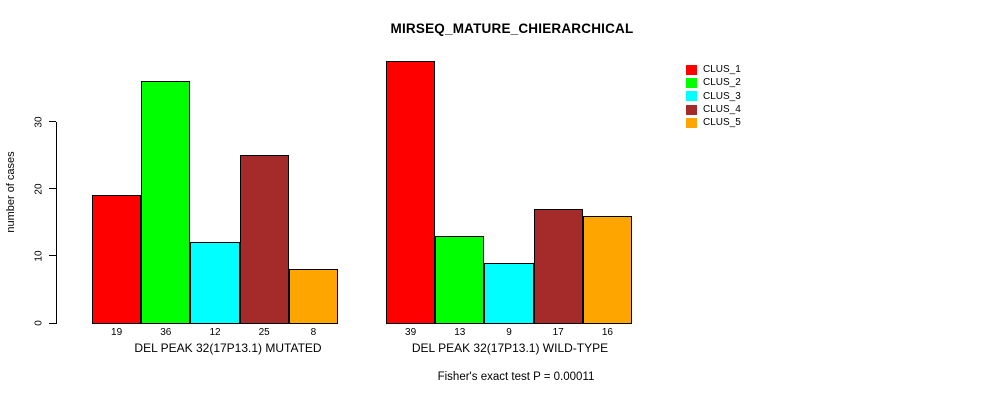 This screenshot has height=400, width=990. What do you see at coordinates (722, 83) in the screenshot?
I see `legend-label: CLUS_2` at bounding box center [722, 83].